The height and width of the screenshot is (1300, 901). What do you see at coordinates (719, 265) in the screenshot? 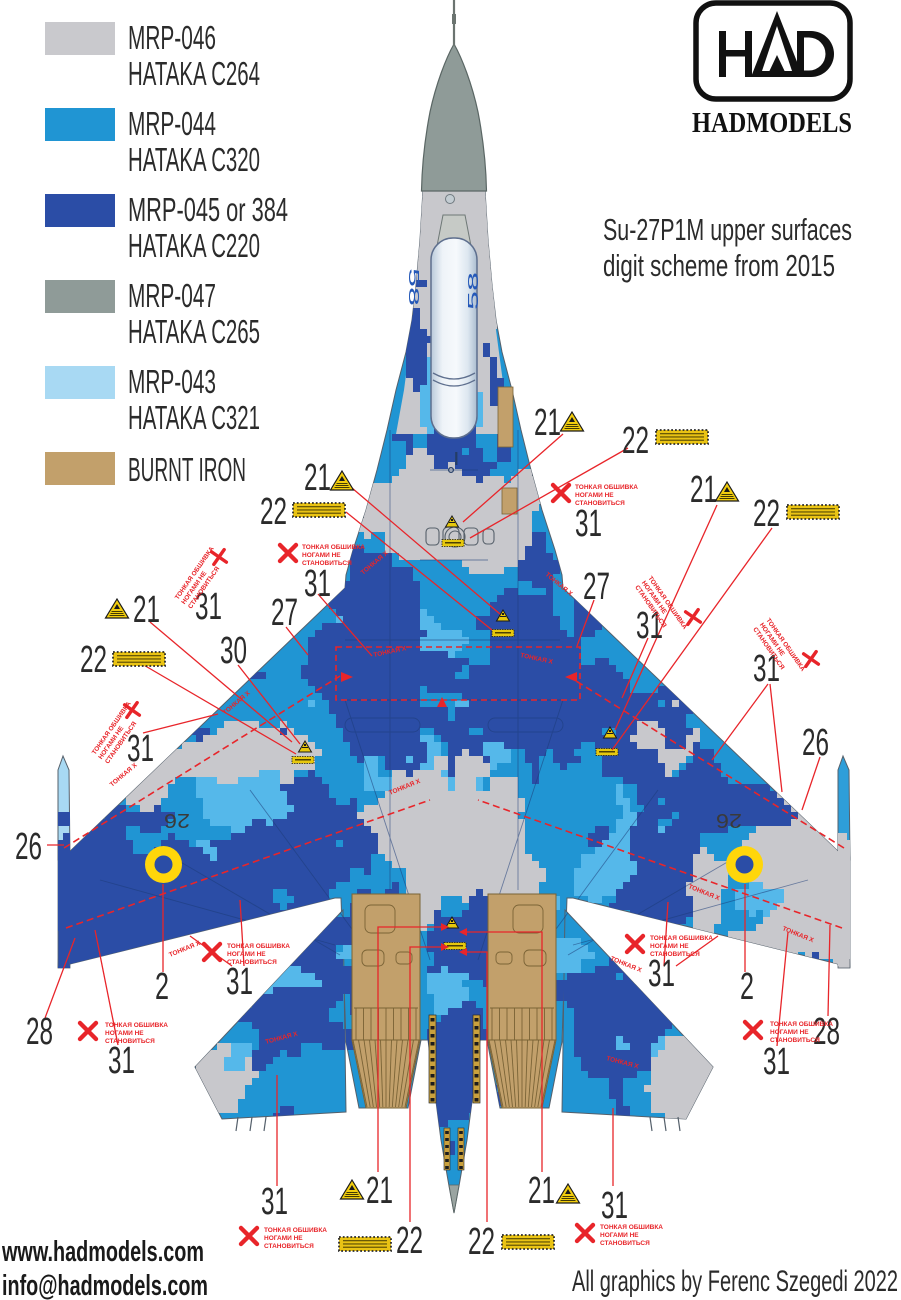
I see `svg-text: digit scheme from 2015` at bounding box center [719, 265].